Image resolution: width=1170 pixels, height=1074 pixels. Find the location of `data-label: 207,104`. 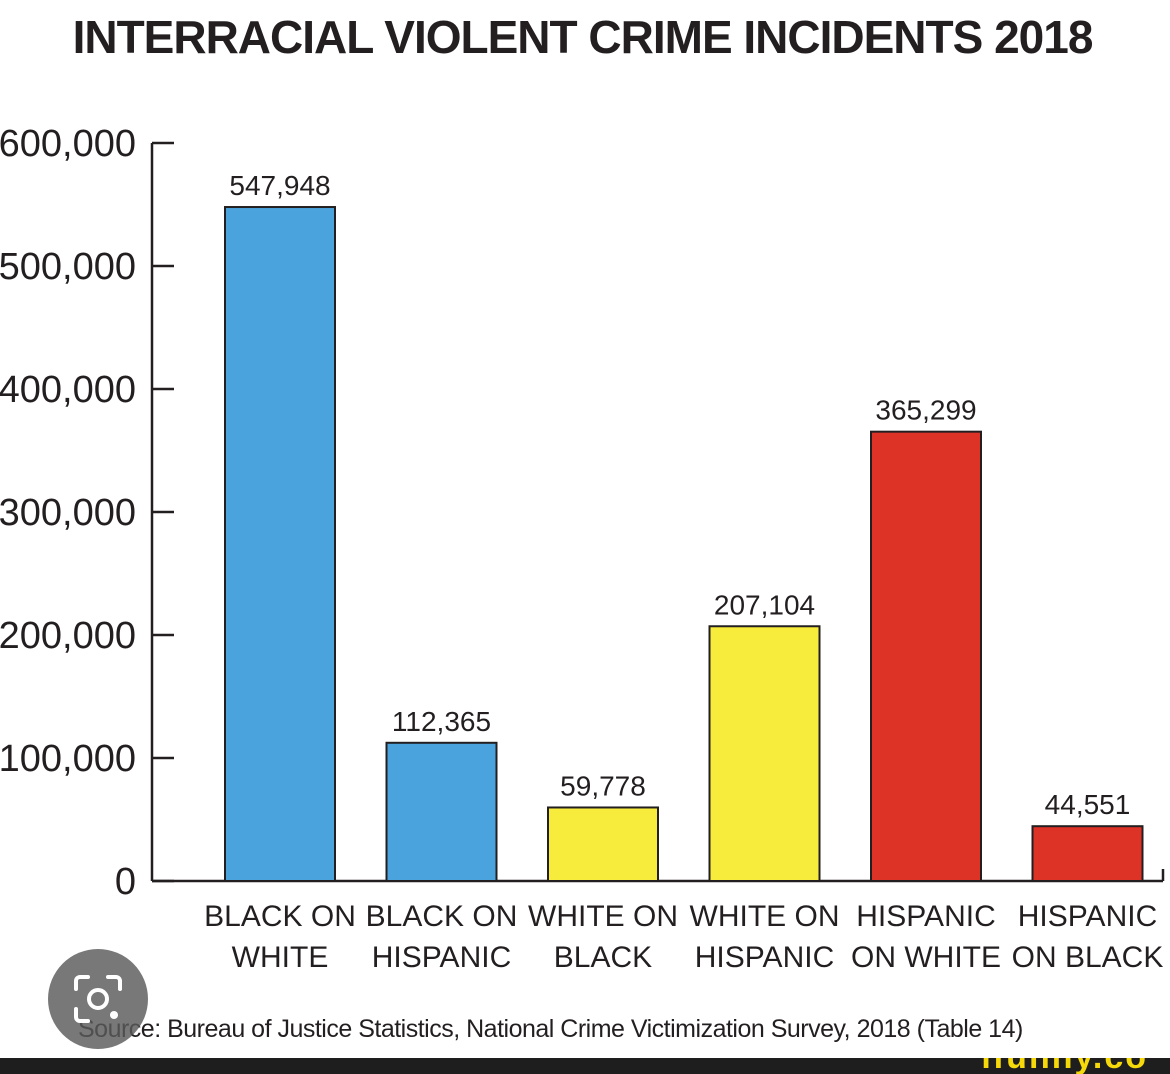

data-label: 207,104 is located at coordinates (764, 604).